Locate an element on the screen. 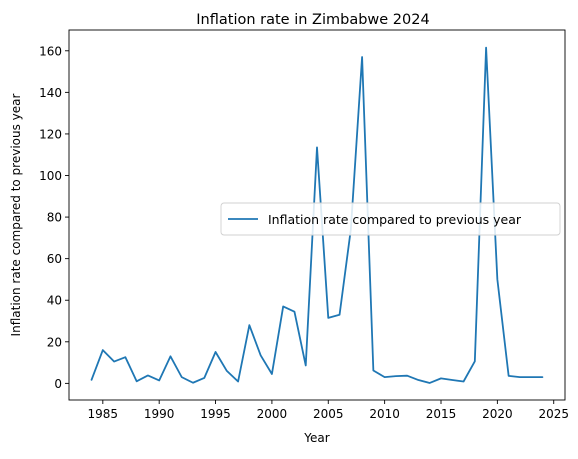 The image size is (578, 459). chart-title: Inflation rate in Zimbabwe 2024 is located at coordinates (312, 20).